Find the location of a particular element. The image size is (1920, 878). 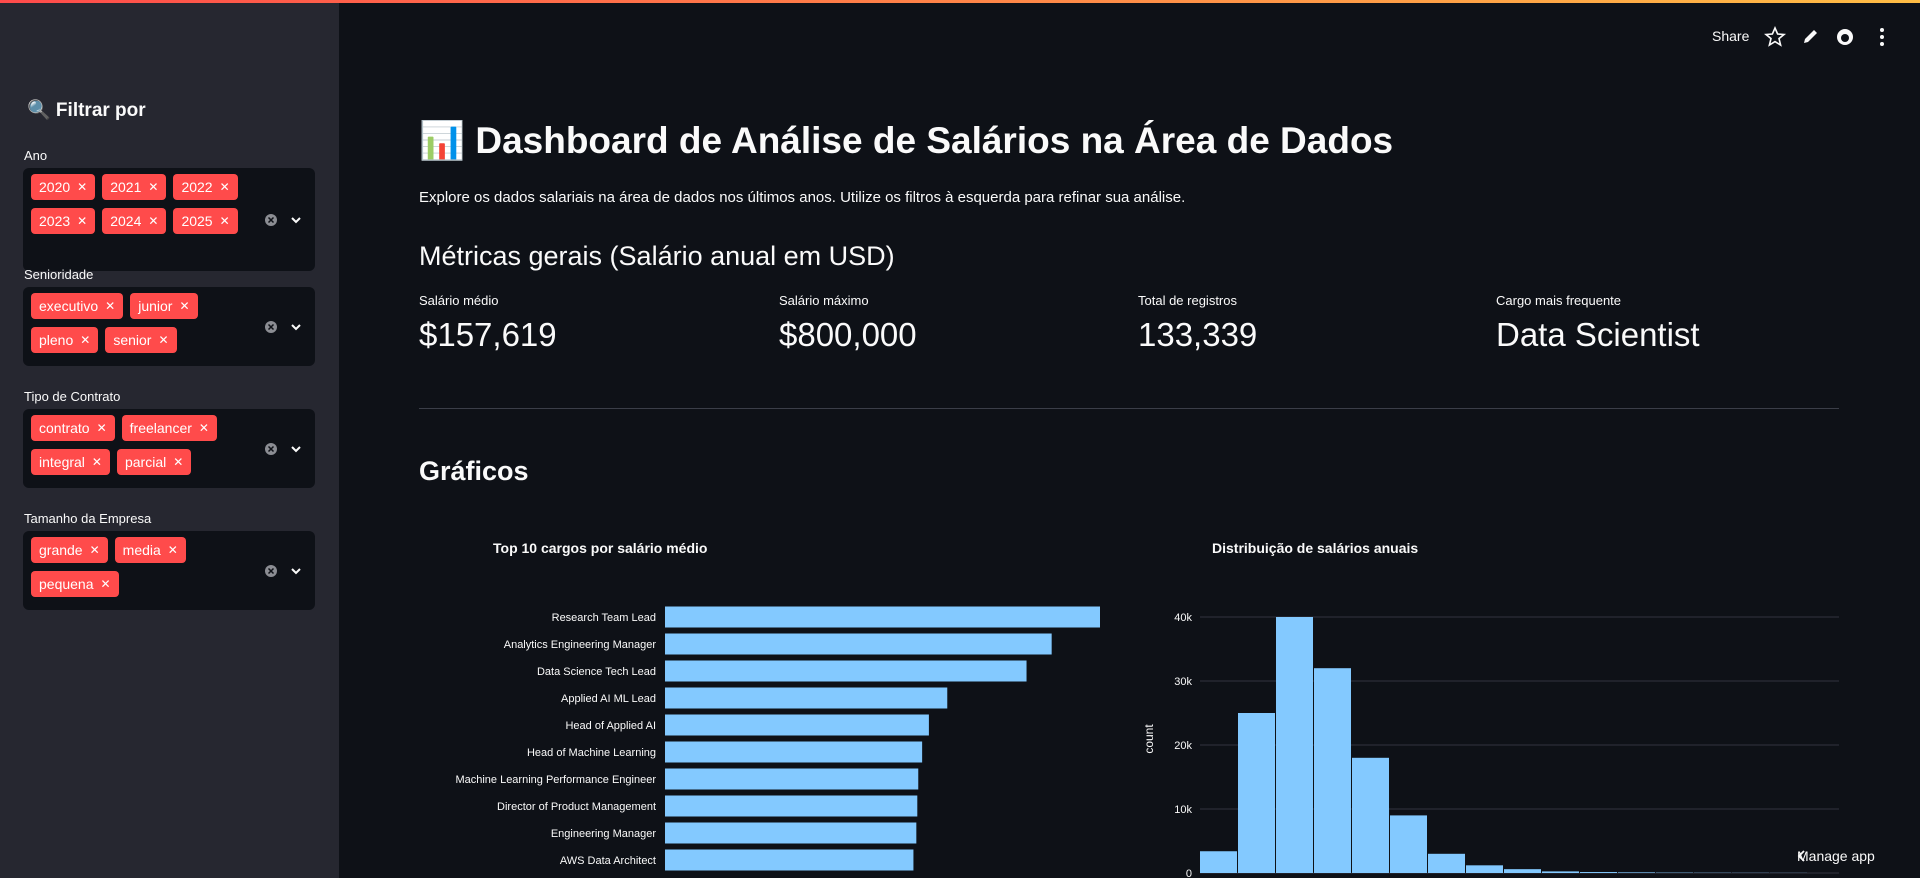

metric-label: Salário médio is located at coordinates (459, 300).